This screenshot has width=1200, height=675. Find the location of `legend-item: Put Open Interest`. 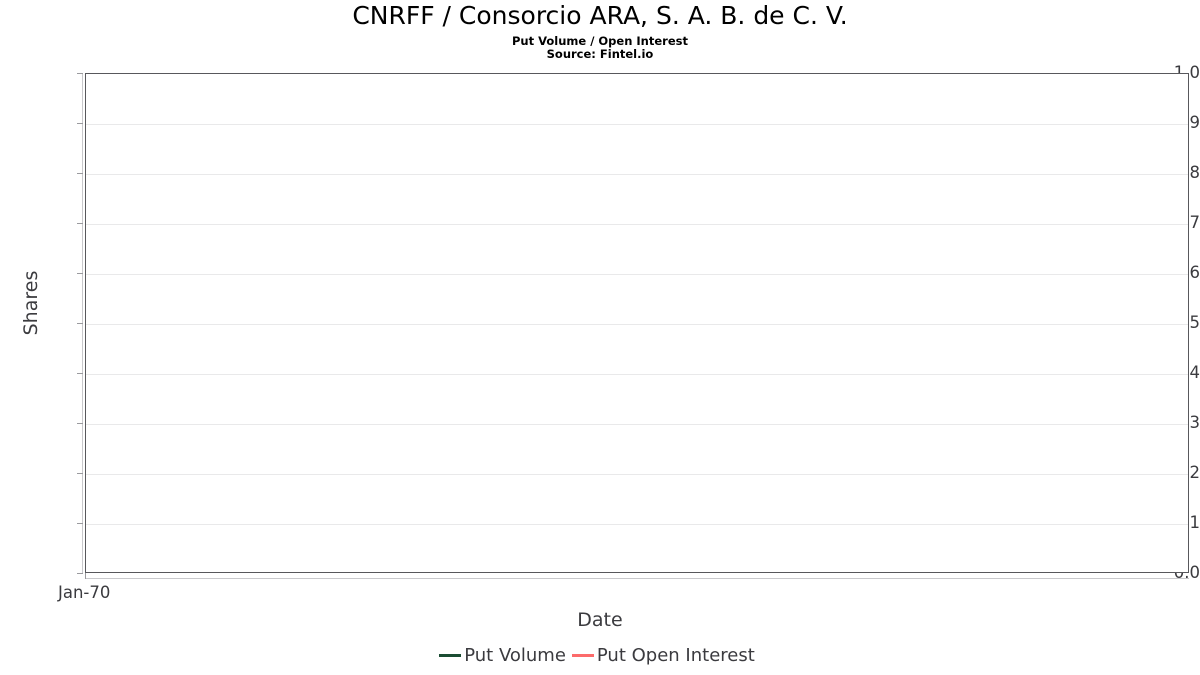

legend-item: Put Open Interest is located at coordinates (663, 655).